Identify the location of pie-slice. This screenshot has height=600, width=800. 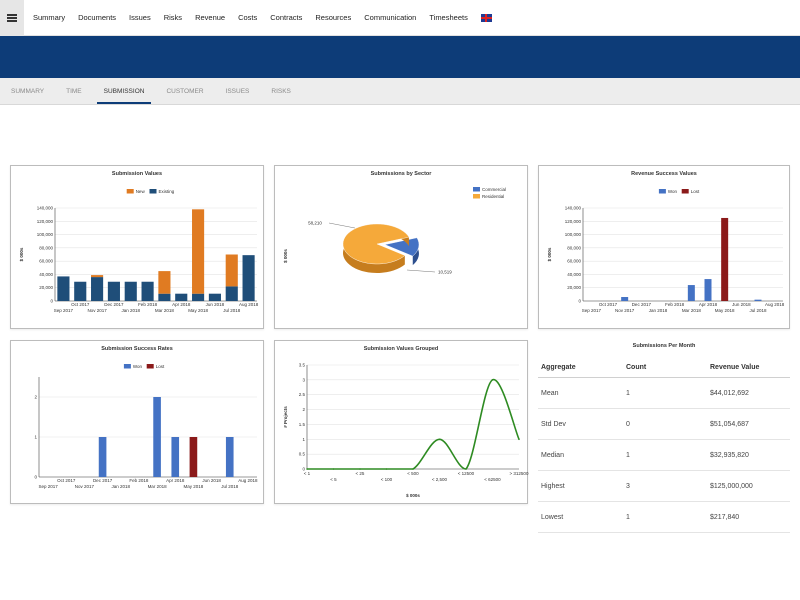
(402, 247).